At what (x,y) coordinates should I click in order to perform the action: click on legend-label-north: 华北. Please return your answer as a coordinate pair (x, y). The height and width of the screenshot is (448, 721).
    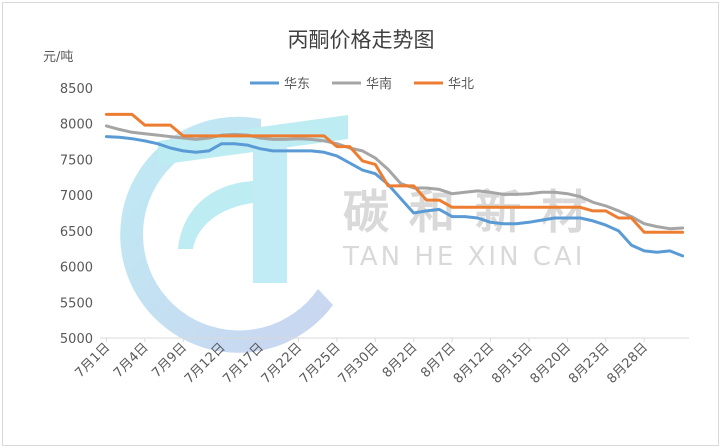
    Looking at the image, I should click on (461, 84).